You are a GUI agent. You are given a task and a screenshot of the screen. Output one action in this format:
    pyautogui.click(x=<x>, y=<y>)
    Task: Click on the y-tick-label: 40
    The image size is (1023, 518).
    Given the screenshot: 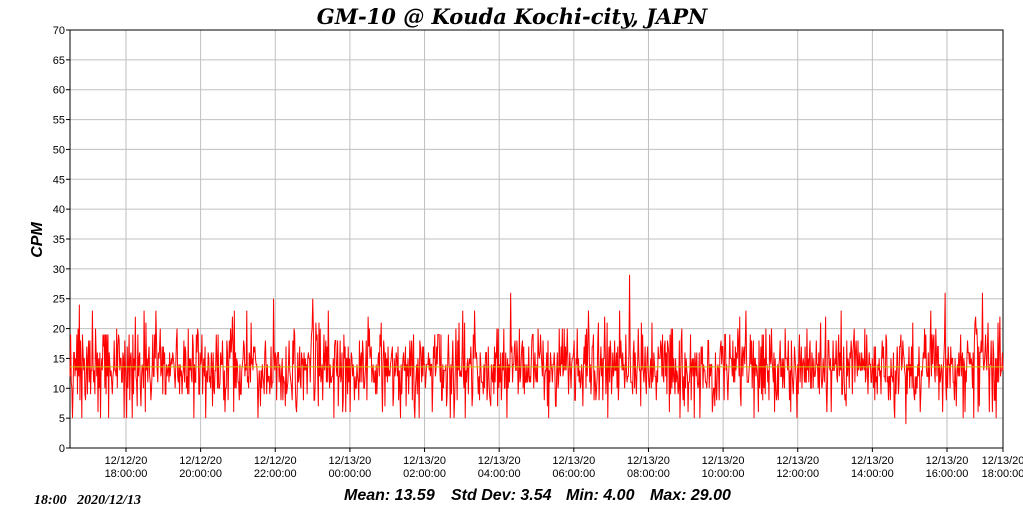 What is the action you would take?
    pyautogui.click(x=59, y=210)
    